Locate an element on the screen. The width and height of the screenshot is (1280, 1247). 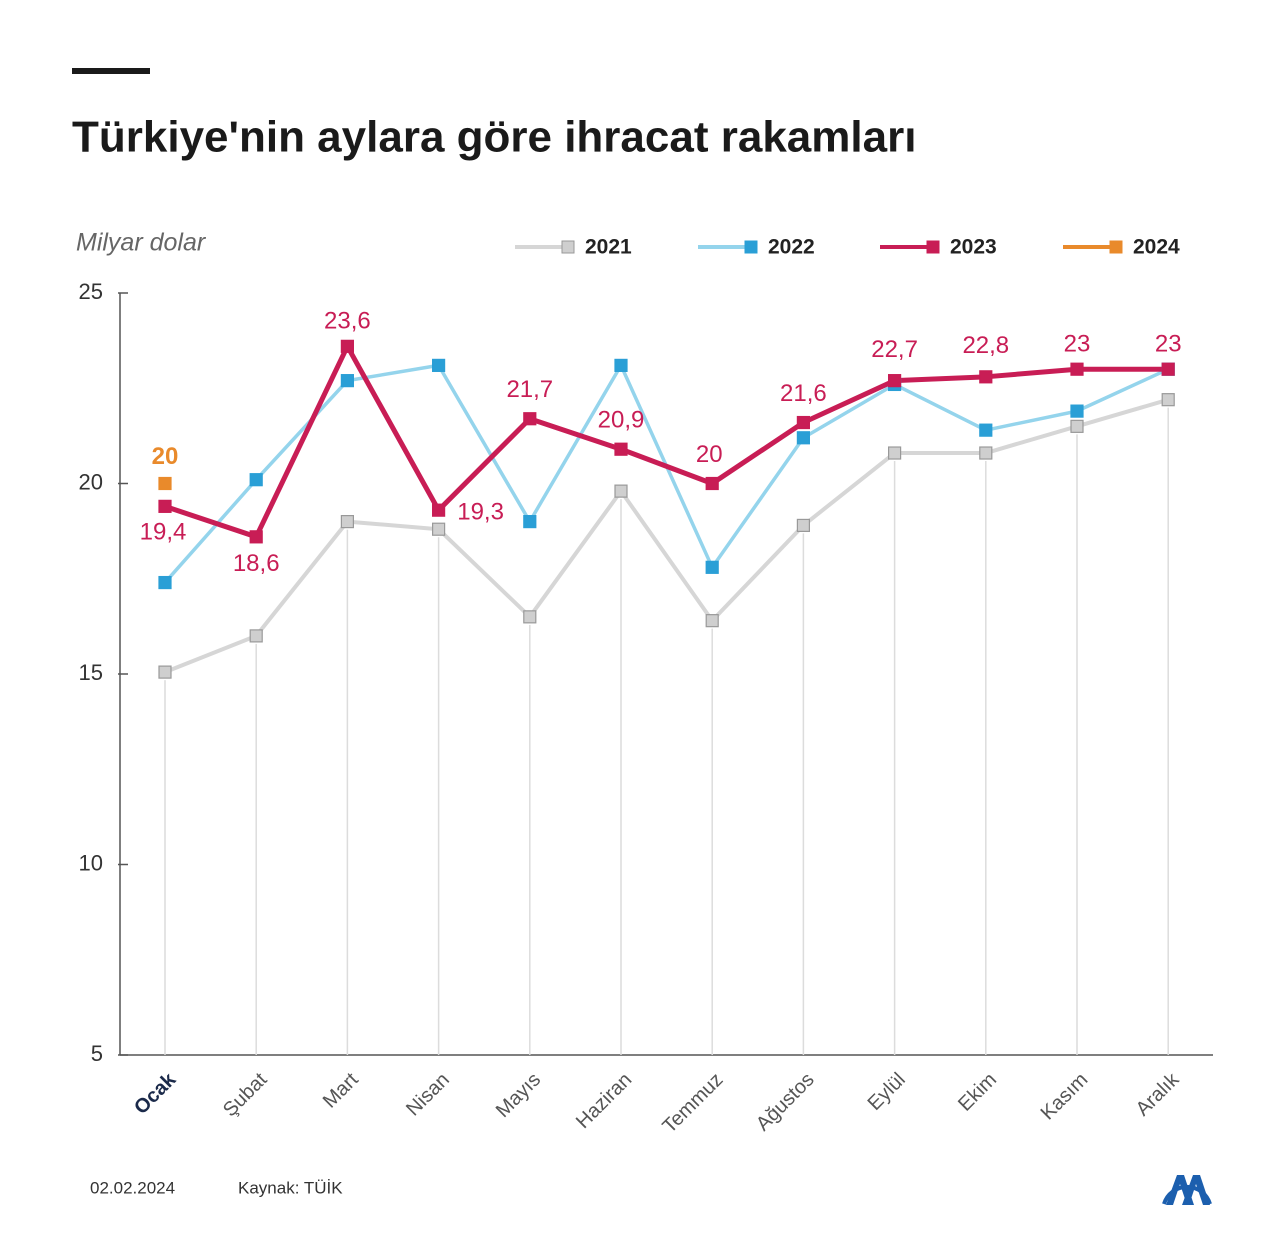
legend-label: 2024 is located at coordinates (1156, 247).